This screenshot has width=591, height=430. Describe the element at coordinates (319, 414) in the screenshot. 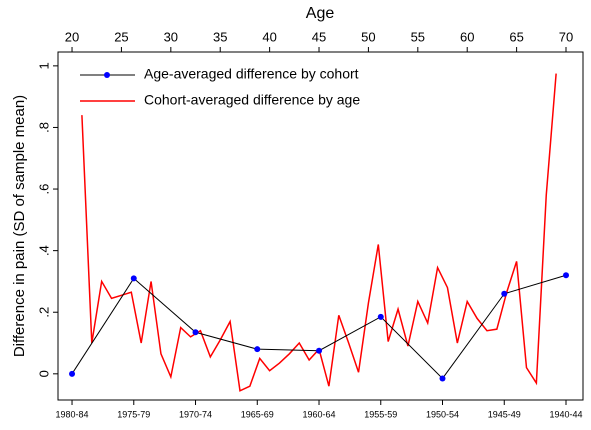

I see `x2-tick-label: 1960-64` at that location.